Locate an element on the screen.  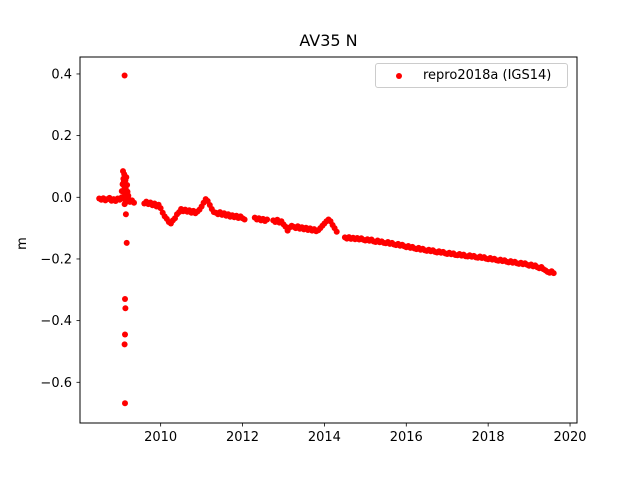
legend-marker-dot is located at coordinates (399, 75).